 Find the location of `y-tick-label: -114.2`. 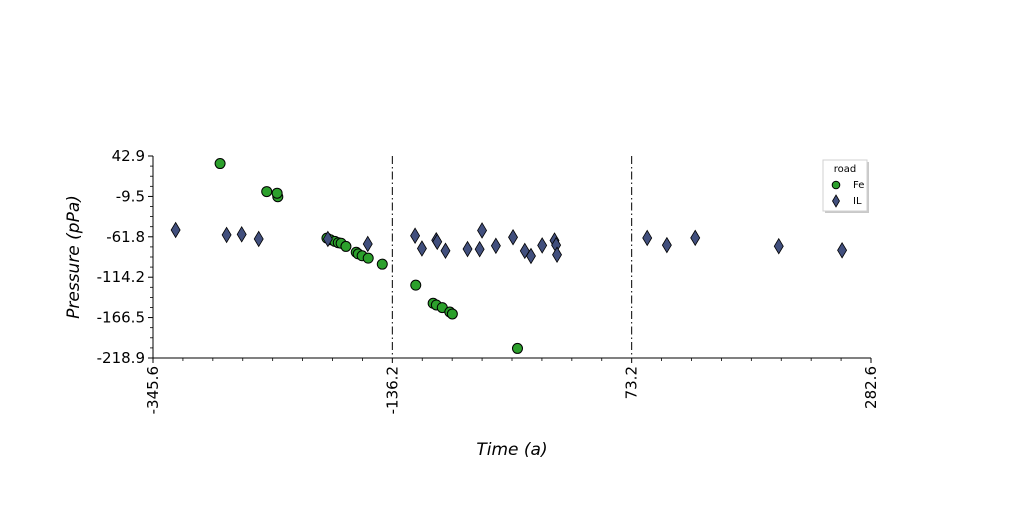

y-tick-label: -114.2 is located at coordinates (121, 277).